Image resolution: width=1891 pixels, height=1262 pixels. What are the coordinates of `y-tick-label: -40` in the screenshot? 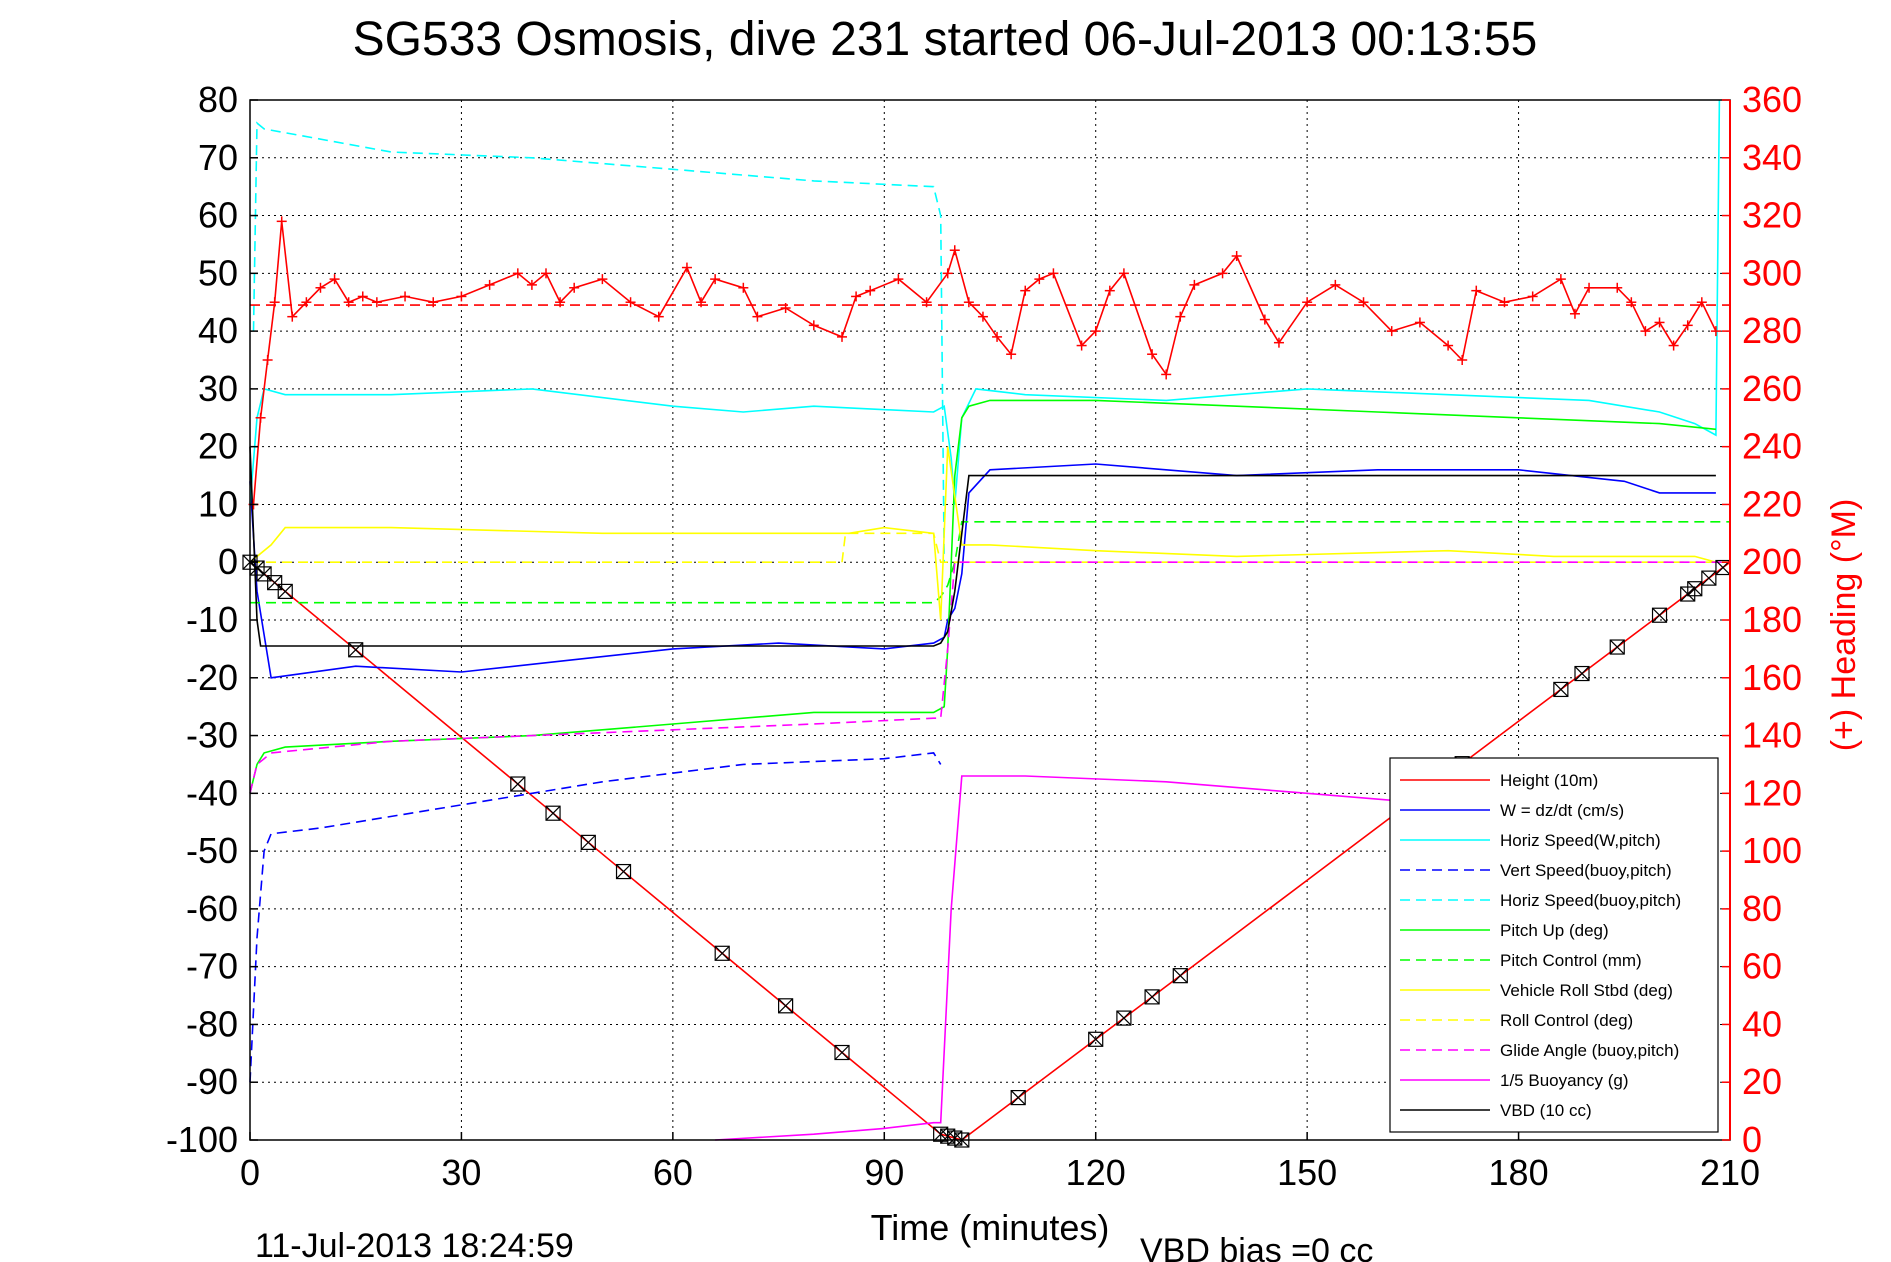 It's located at (212, 792).